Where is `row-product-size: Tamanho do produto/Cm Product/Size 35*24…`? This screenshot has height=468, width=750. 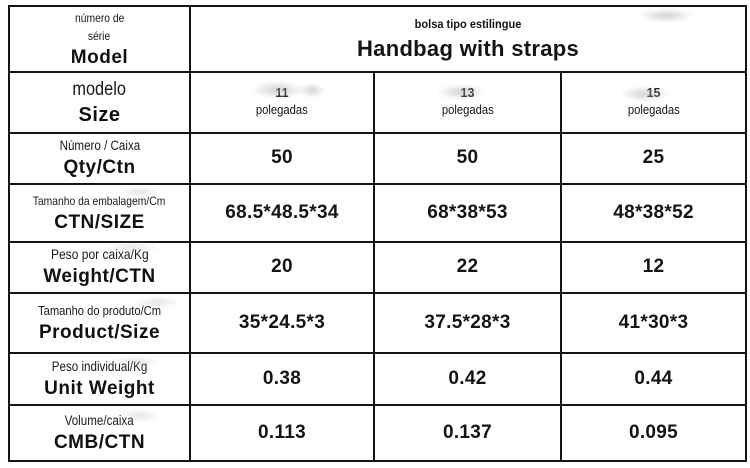
row-product-size: Tamanho do produto/Cm Product/Size 35*24… is located at coordinates (378, 322).